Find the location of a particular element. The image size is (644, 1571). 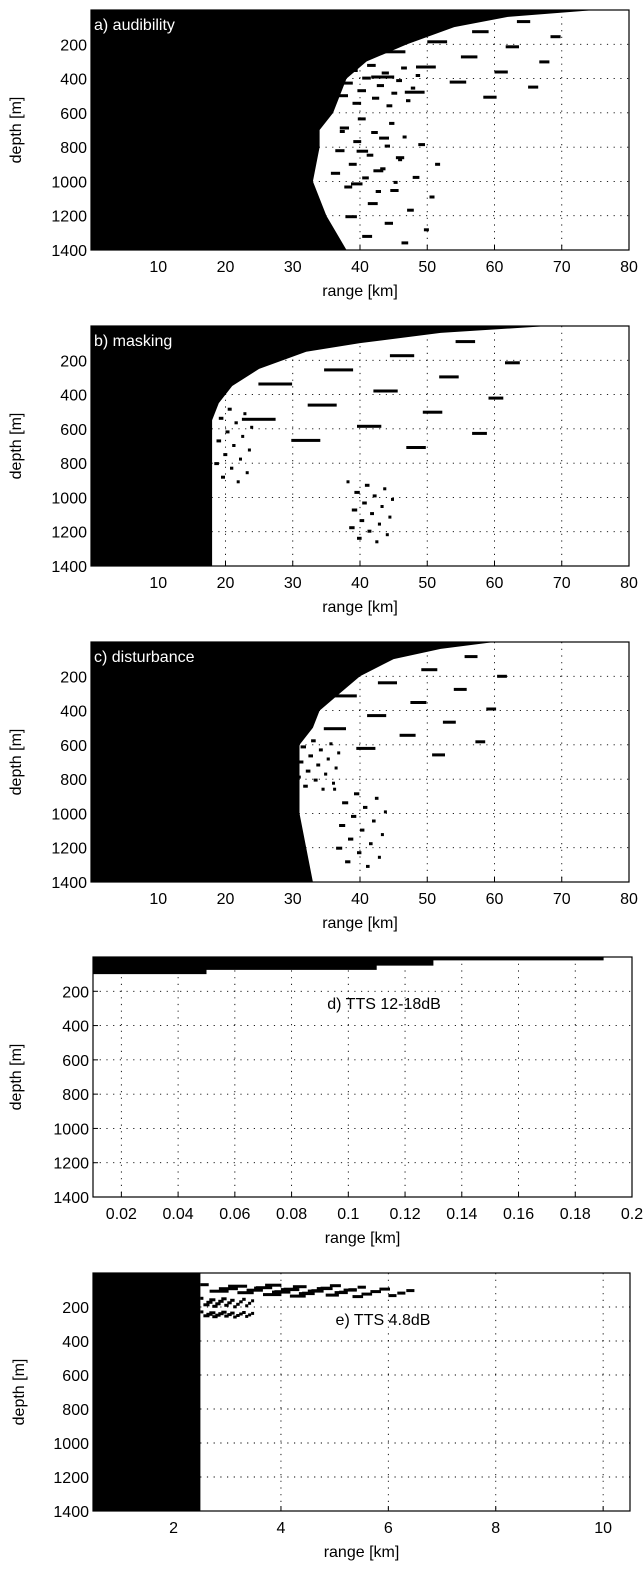

disturbance-x-tick-label-0: 10 is located at coordinates (158, 899).